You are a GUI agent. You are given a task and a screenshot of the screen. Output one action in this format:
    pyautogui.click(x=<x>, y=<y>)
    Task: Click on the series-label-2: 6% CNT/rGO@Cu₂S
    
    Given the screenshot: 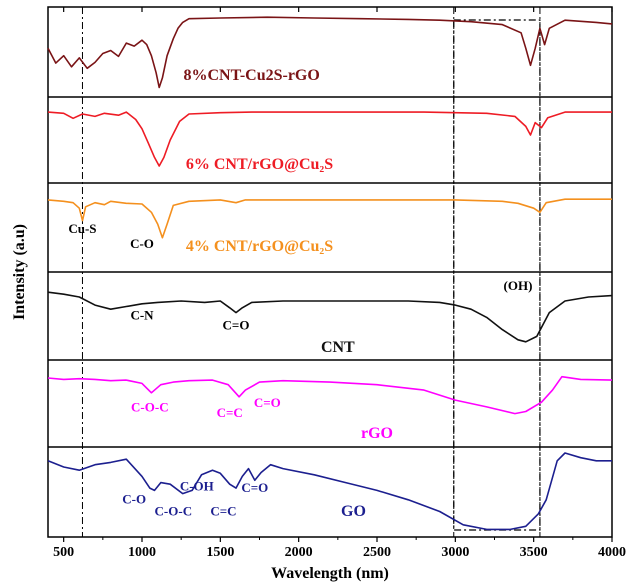 What is the action you would take?
    pyautogui.click(x=259, y=164)
    